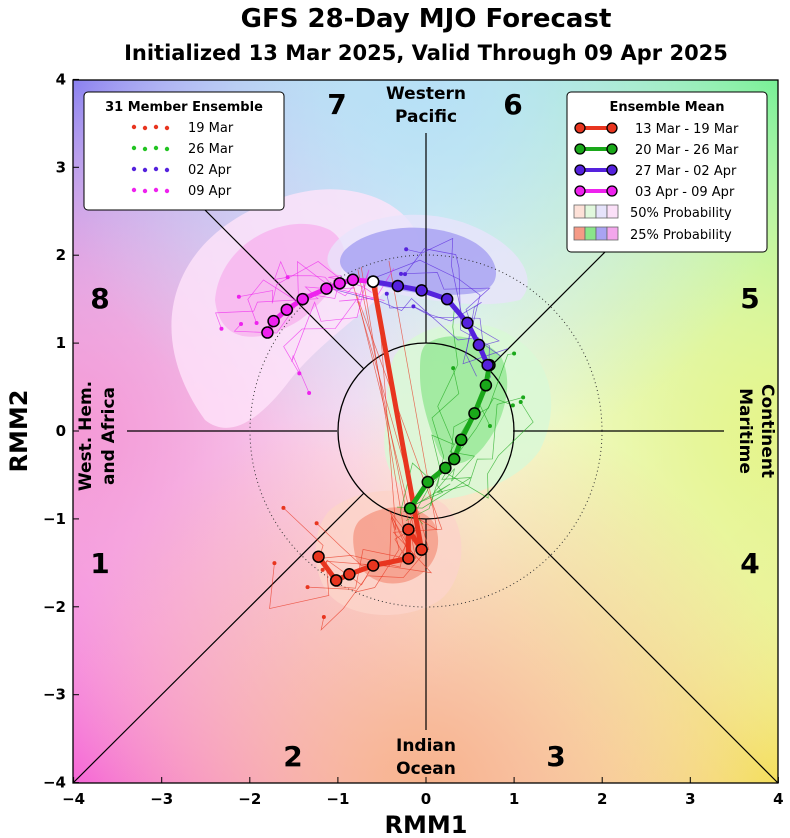  Describe the element at coordinates (184, 107) in the screenshot. I see `legend-left-title: 31 Member Ensemble` at that location.